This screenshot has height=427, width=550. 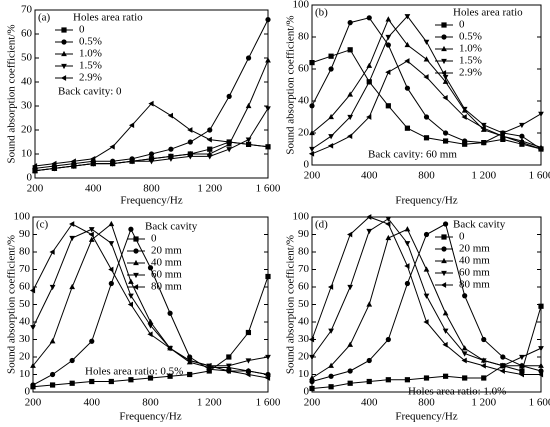 I want to click on legend-label: 80 mm, so click(x=166, y=287).